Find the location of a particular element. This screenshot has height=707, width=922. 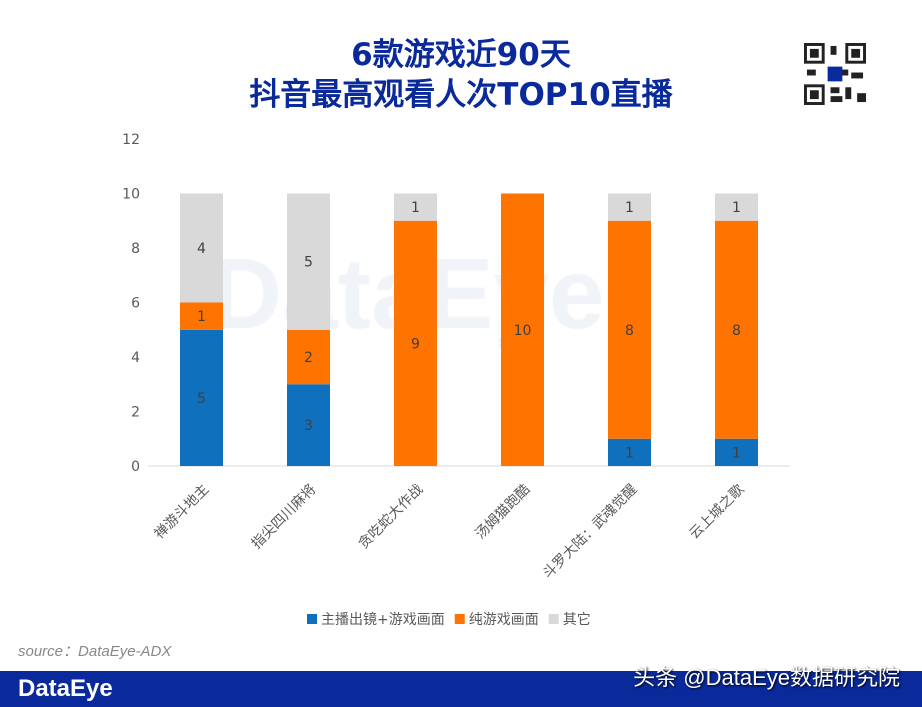

y-tick-label: 6 is located at coordinates (135, 304).